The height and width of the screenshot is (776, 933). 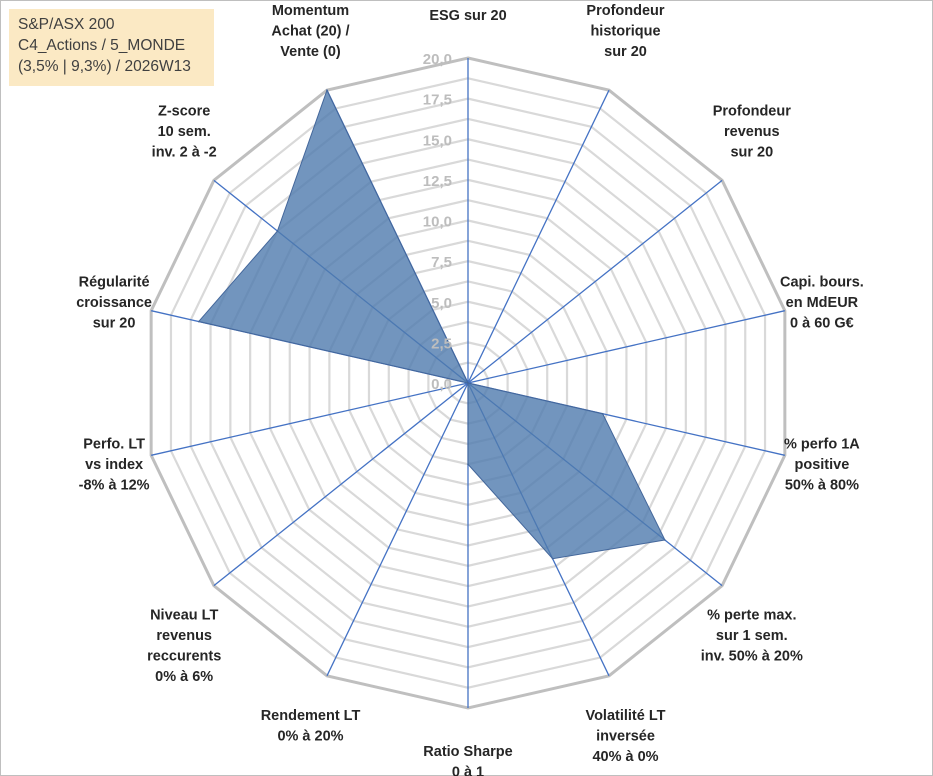 I want to click on category-label: Achat (20) /, so click(x=310, y=31).